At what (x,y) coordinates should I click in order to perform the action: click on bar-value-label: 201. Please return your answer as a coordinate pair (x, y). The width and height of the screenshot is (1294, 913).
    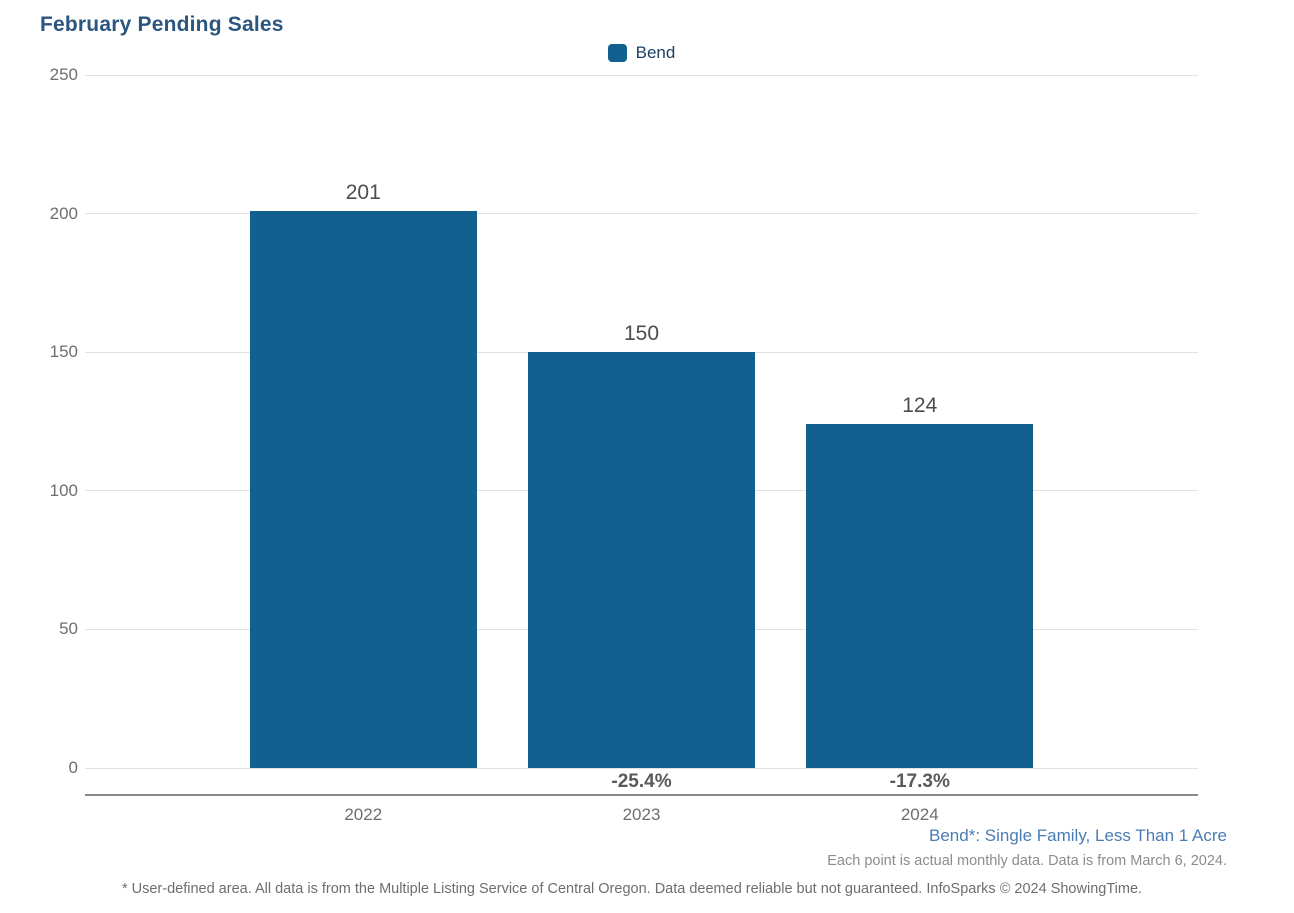
    Looking at the image, I should click on (363, 192).